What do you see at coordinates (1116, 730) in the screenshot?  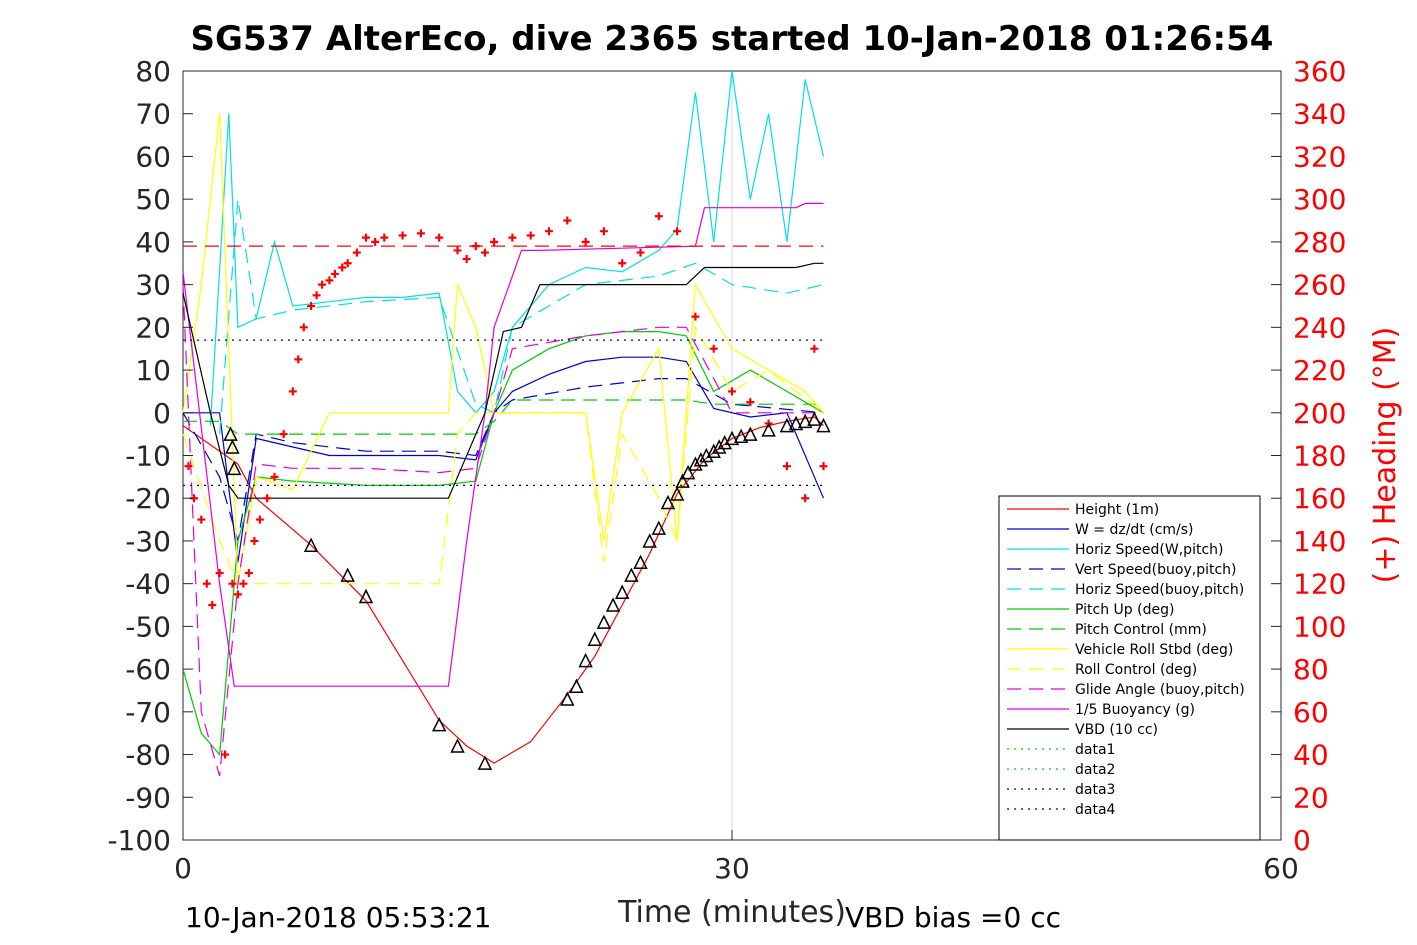 I see `legend-entry-11: VBD (10 cc)` at bounding box center [1116, 730].